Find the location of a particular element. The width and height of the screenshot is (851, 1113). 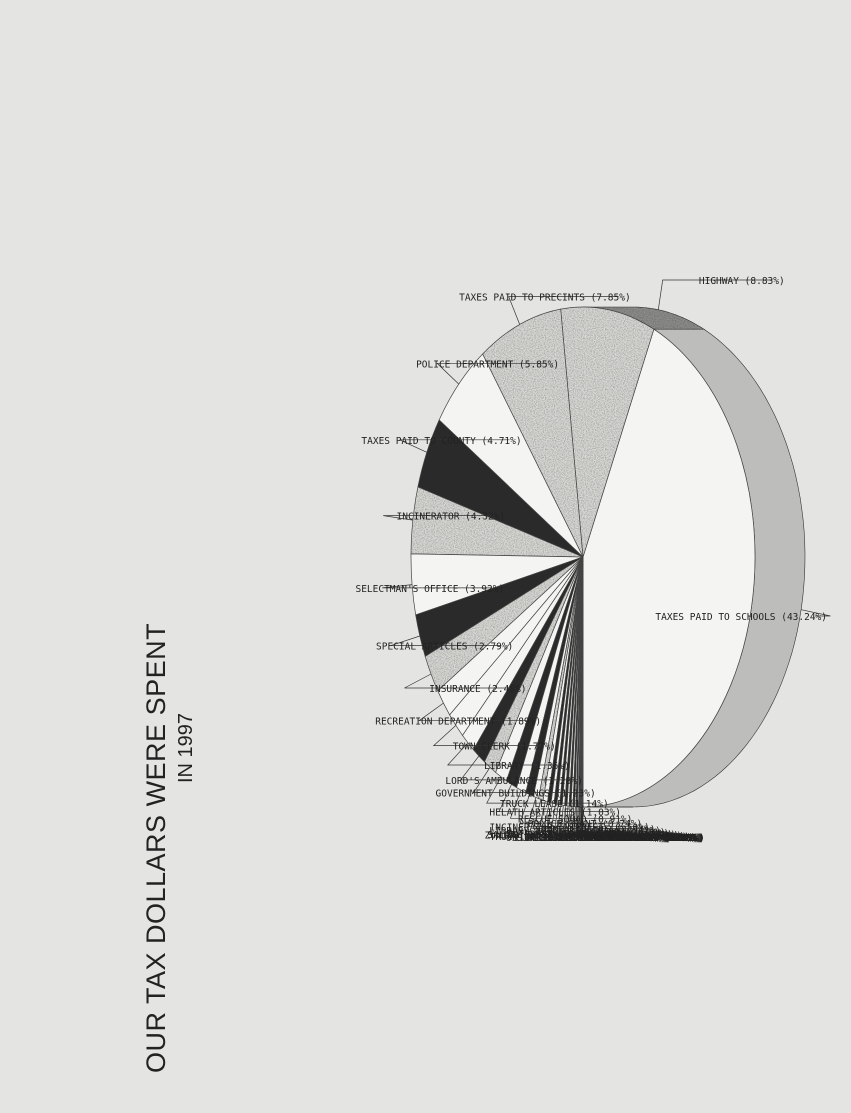

label-highway-8-83: HIGHWAY (8.83%) is located at coordinates (742, 281).